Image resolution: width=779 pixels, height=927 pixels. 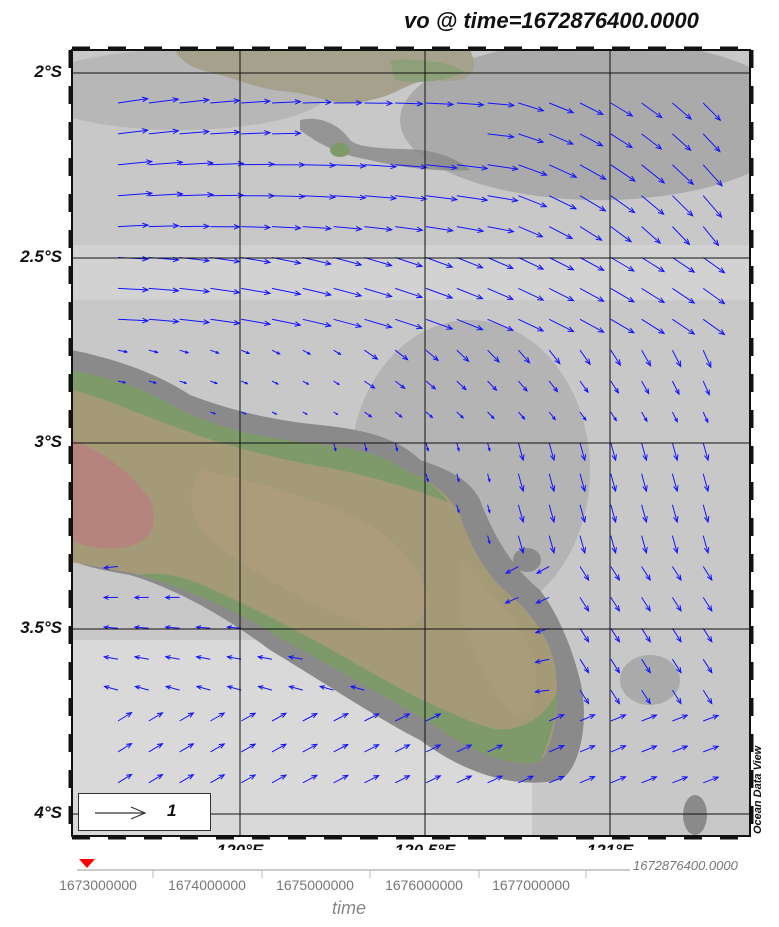 I want to click on time-tick-label: 1677000000, so click(x=531, y=885).